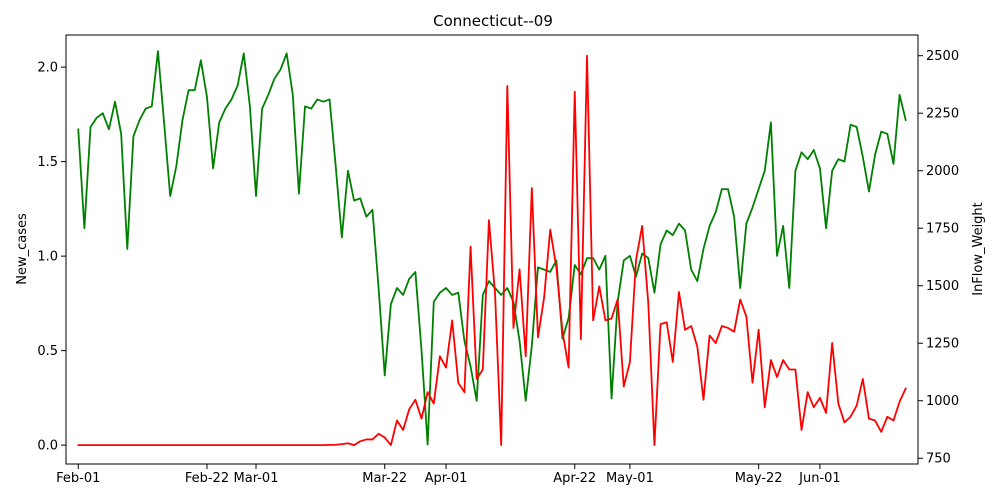 Image resolution: width=1000 pixels, height=500 pixels. What do you see at coordinates (759, 478) in the screenshot?
I see `x-tick-label: May-22` at bounding box center [759, 478].